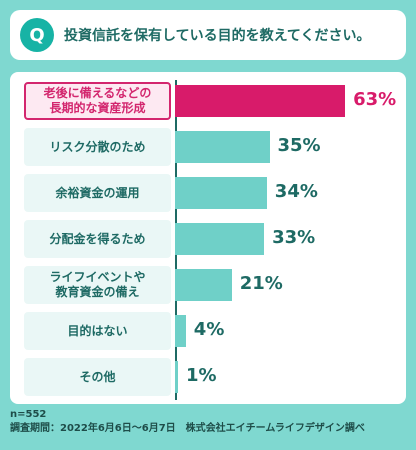  What do you see at coordinates (97, 193) in the screenshot?
I see `category-label: 余裕資金の運用` at bounding box center [97, 193].